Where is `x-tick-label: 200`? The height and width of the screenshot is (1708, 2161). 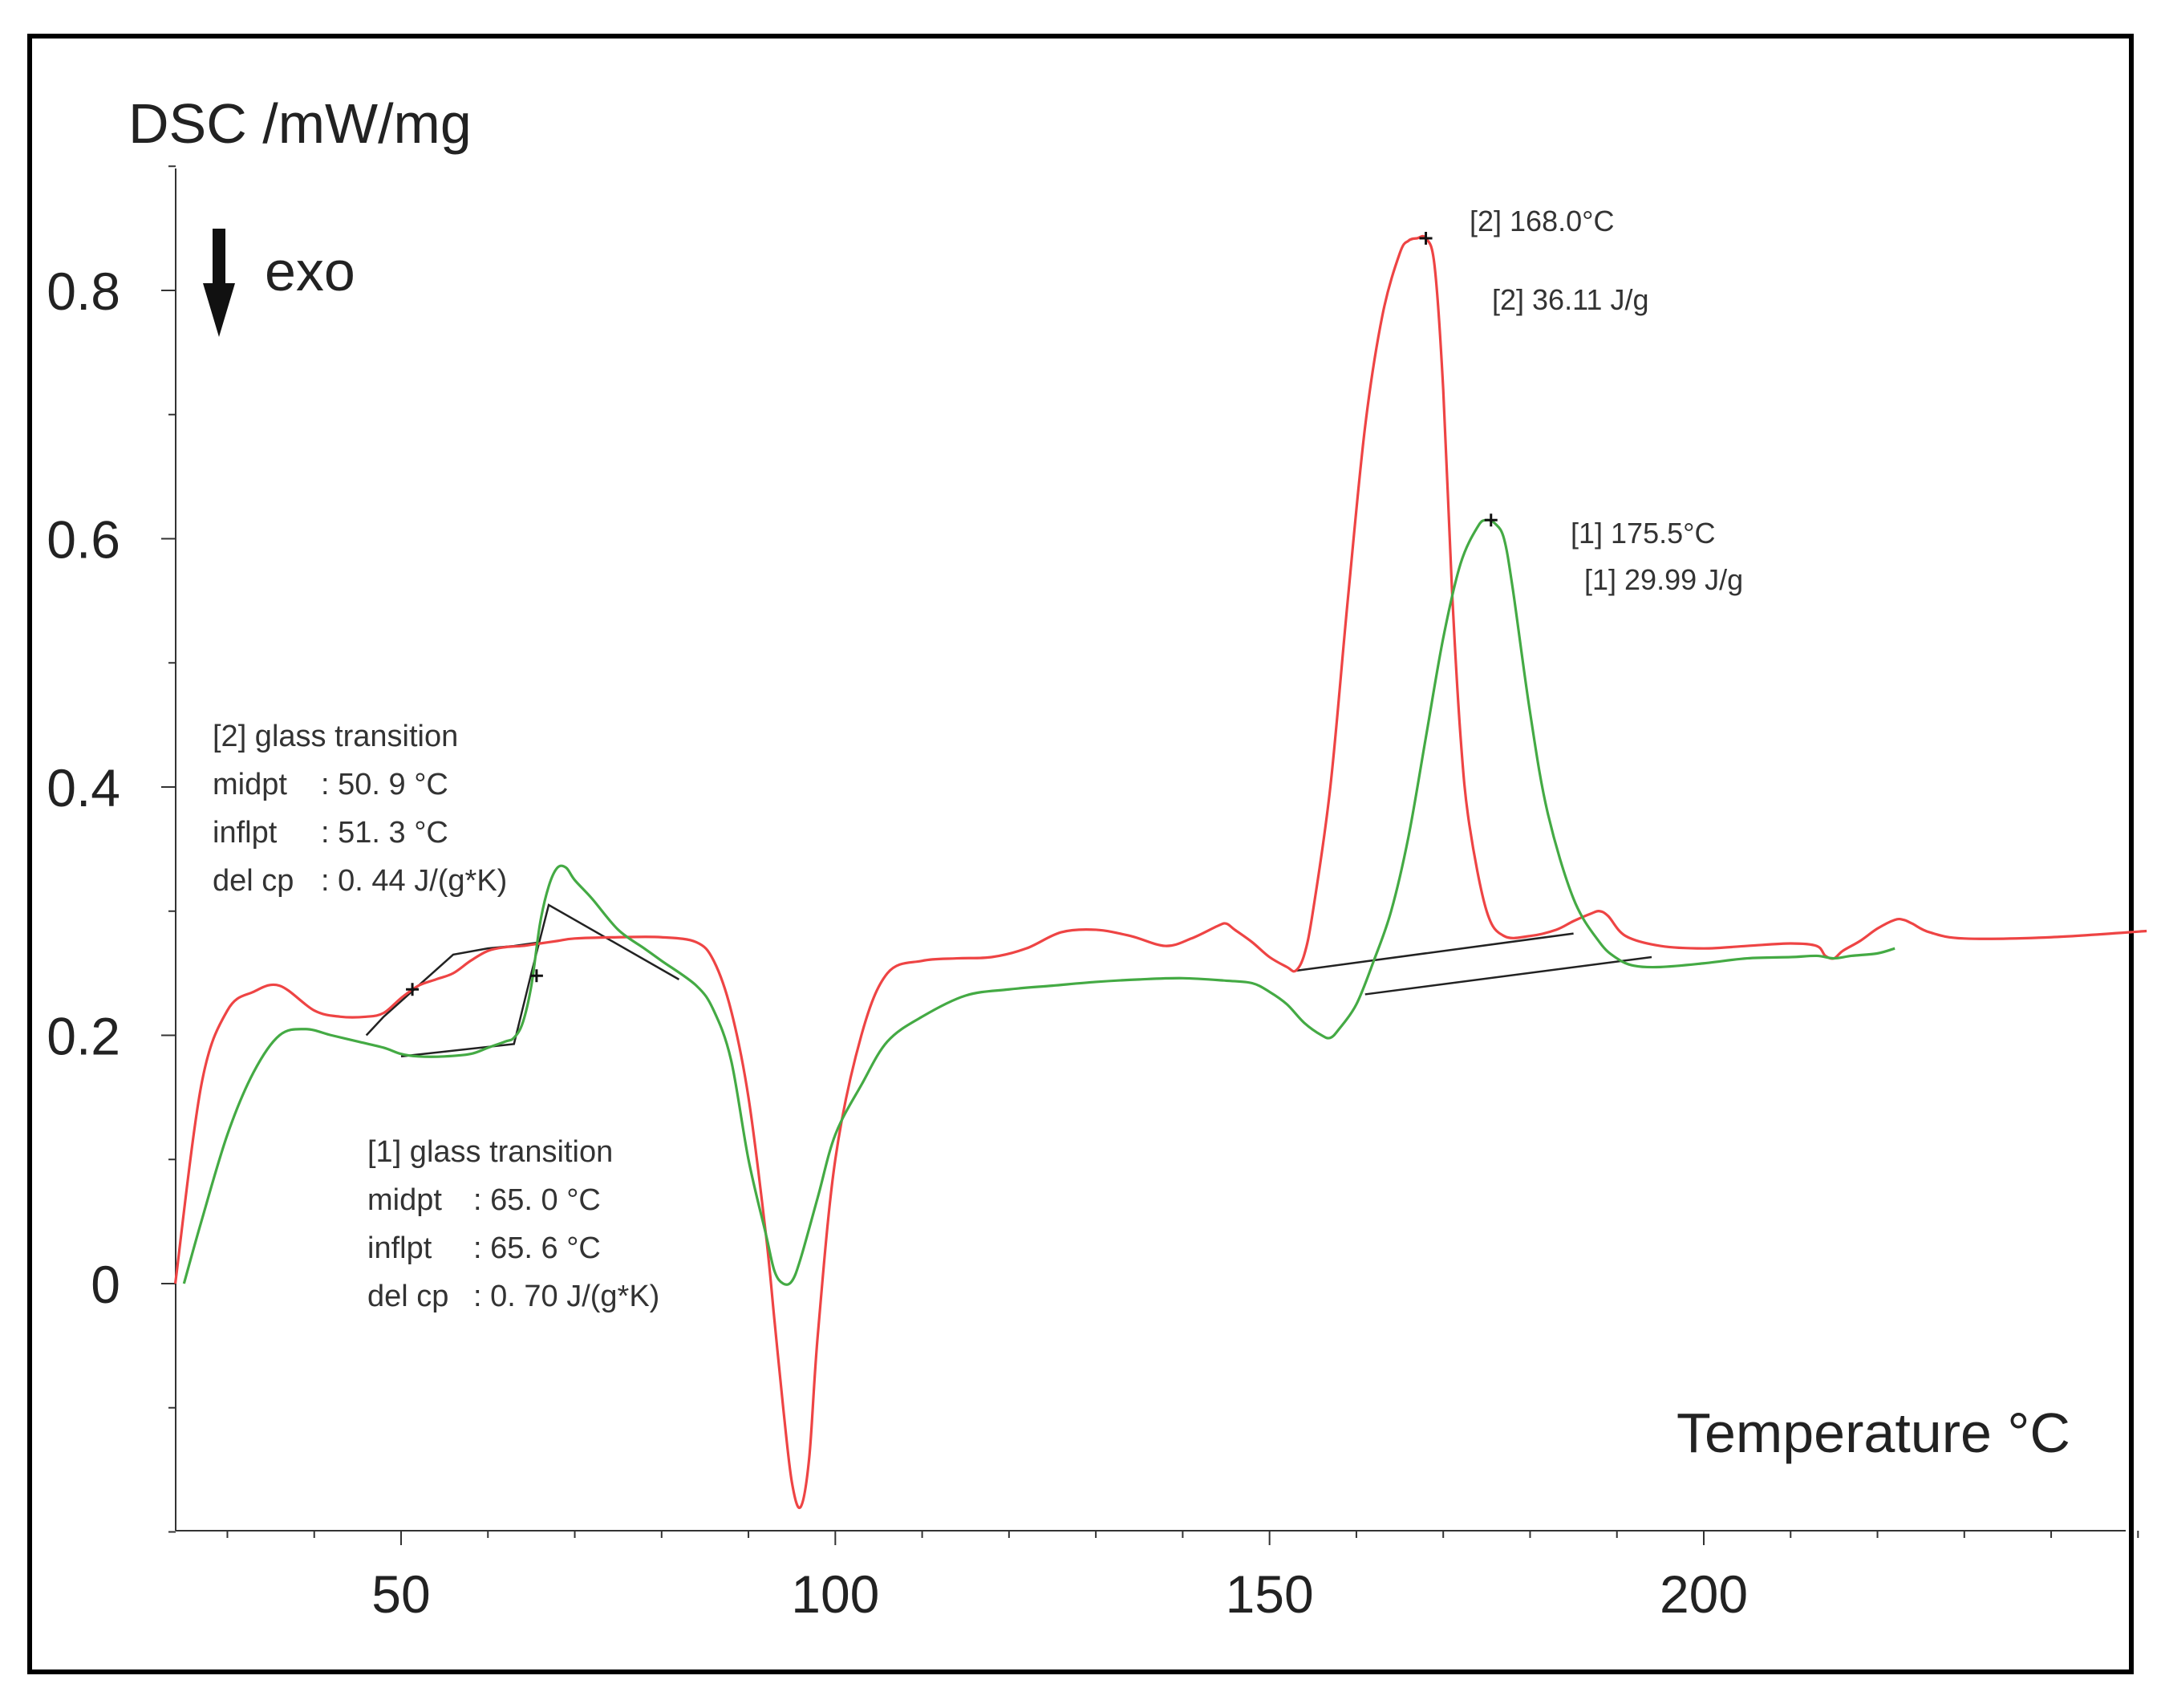 x-tick-label: 200 is located at coordinates (1704, 1594).